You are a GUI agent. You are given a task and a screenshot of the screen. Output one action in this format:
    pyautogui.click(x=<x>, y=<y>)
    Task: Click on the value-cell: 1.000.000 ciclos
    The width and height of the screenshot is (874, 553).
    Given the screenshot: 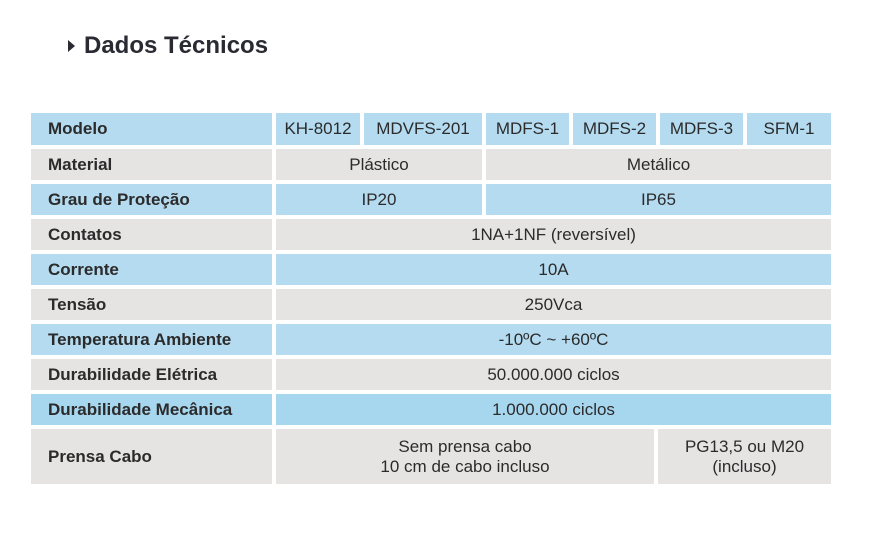 What is the action you would take?
    pyautogui.click(x=553, y=409)
    